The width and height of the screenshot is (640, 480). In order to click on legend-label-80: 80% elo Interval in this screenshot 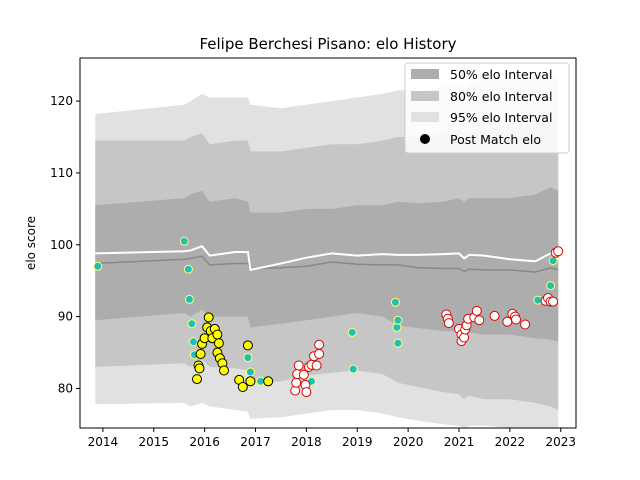, I will do `click(501, 96)`.